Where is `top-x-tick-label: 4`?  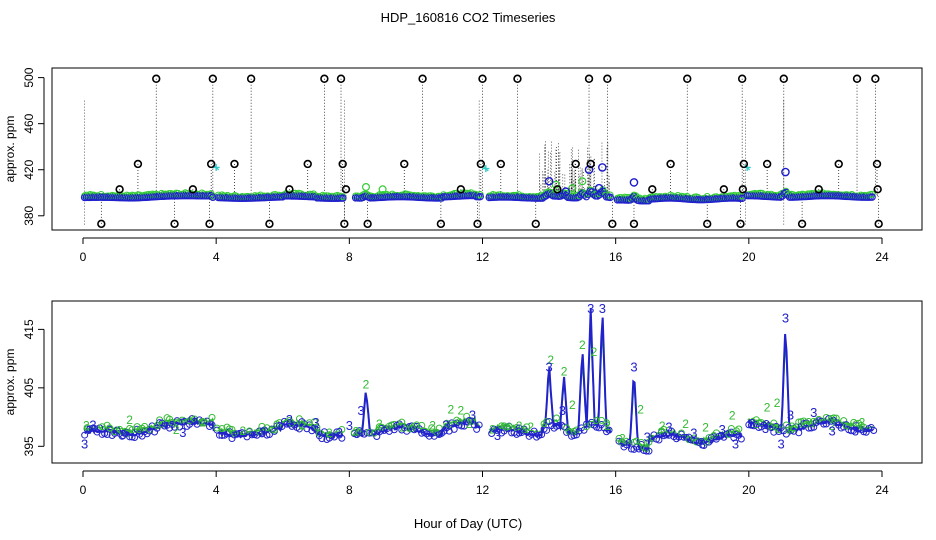 top-x-tick-label: 4 is located at coordinates (216, 257).